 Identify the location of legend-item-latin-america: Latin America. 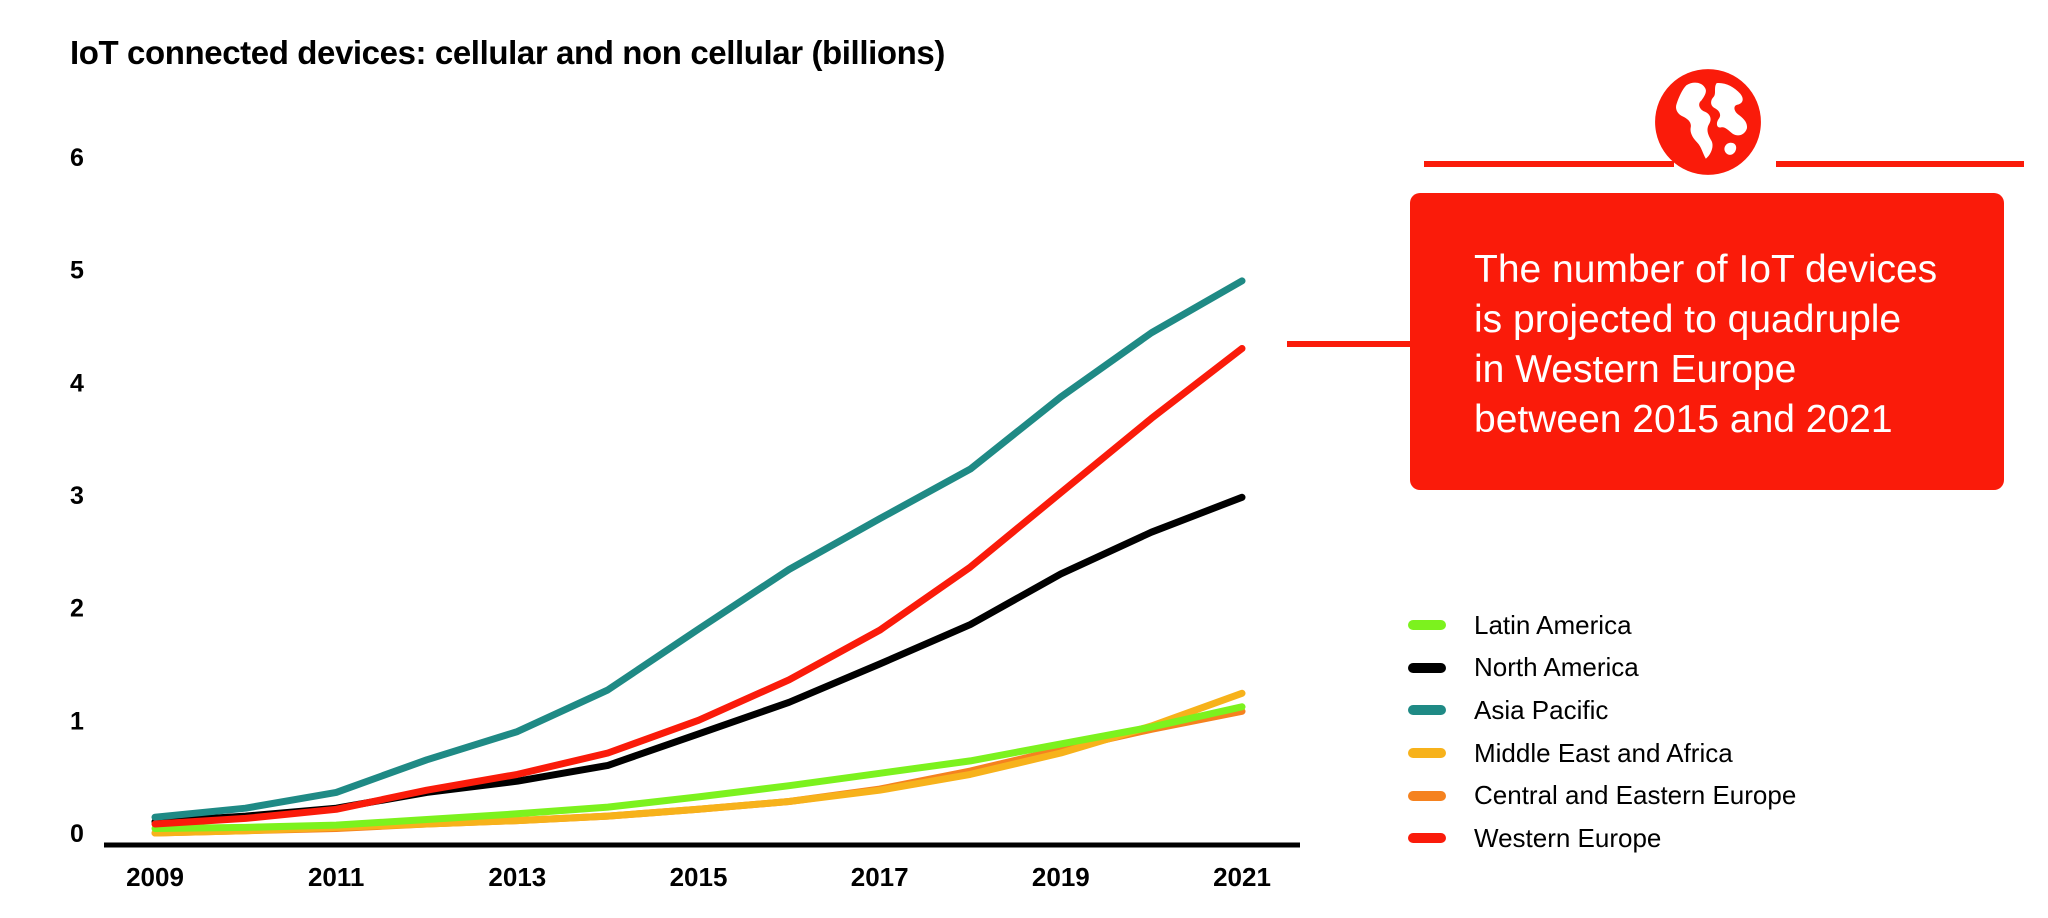
(1602, 625).